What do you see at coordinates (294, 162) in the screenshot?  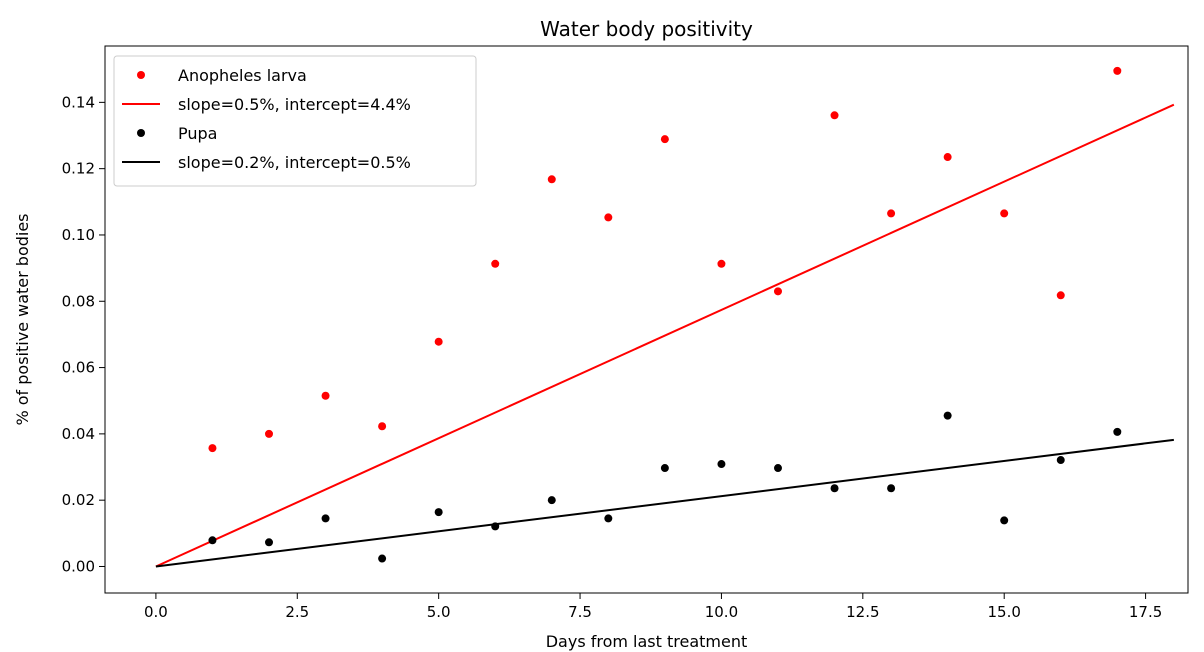 I see `legend-label: slope=0.2%, intercept=0.5%` at bounding box center [294, 162].